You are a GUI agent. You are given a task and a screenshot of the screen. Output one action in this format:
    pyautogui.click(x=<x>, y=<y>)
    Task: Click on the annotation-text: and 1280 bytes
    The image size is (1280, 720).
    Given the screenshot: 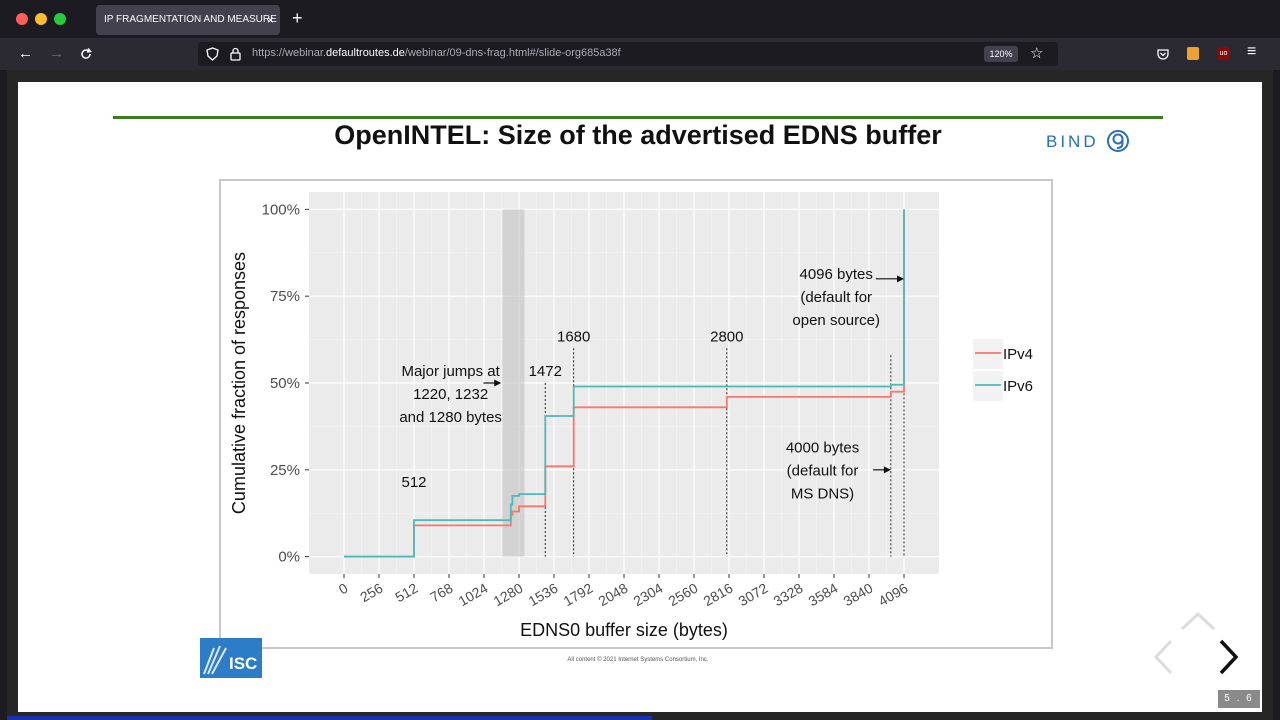 What is the action you would take?
    pyautogui.click(x=450, y=417)
    